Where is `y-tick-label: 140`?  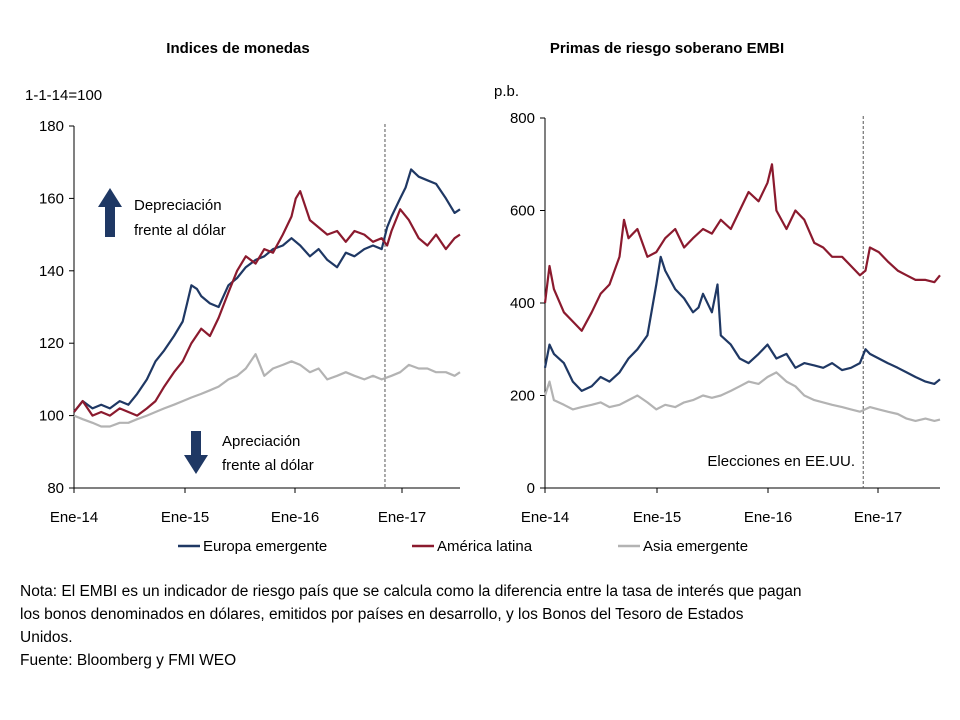 y-tick-label: 140 is located at coordinates (51, 271).